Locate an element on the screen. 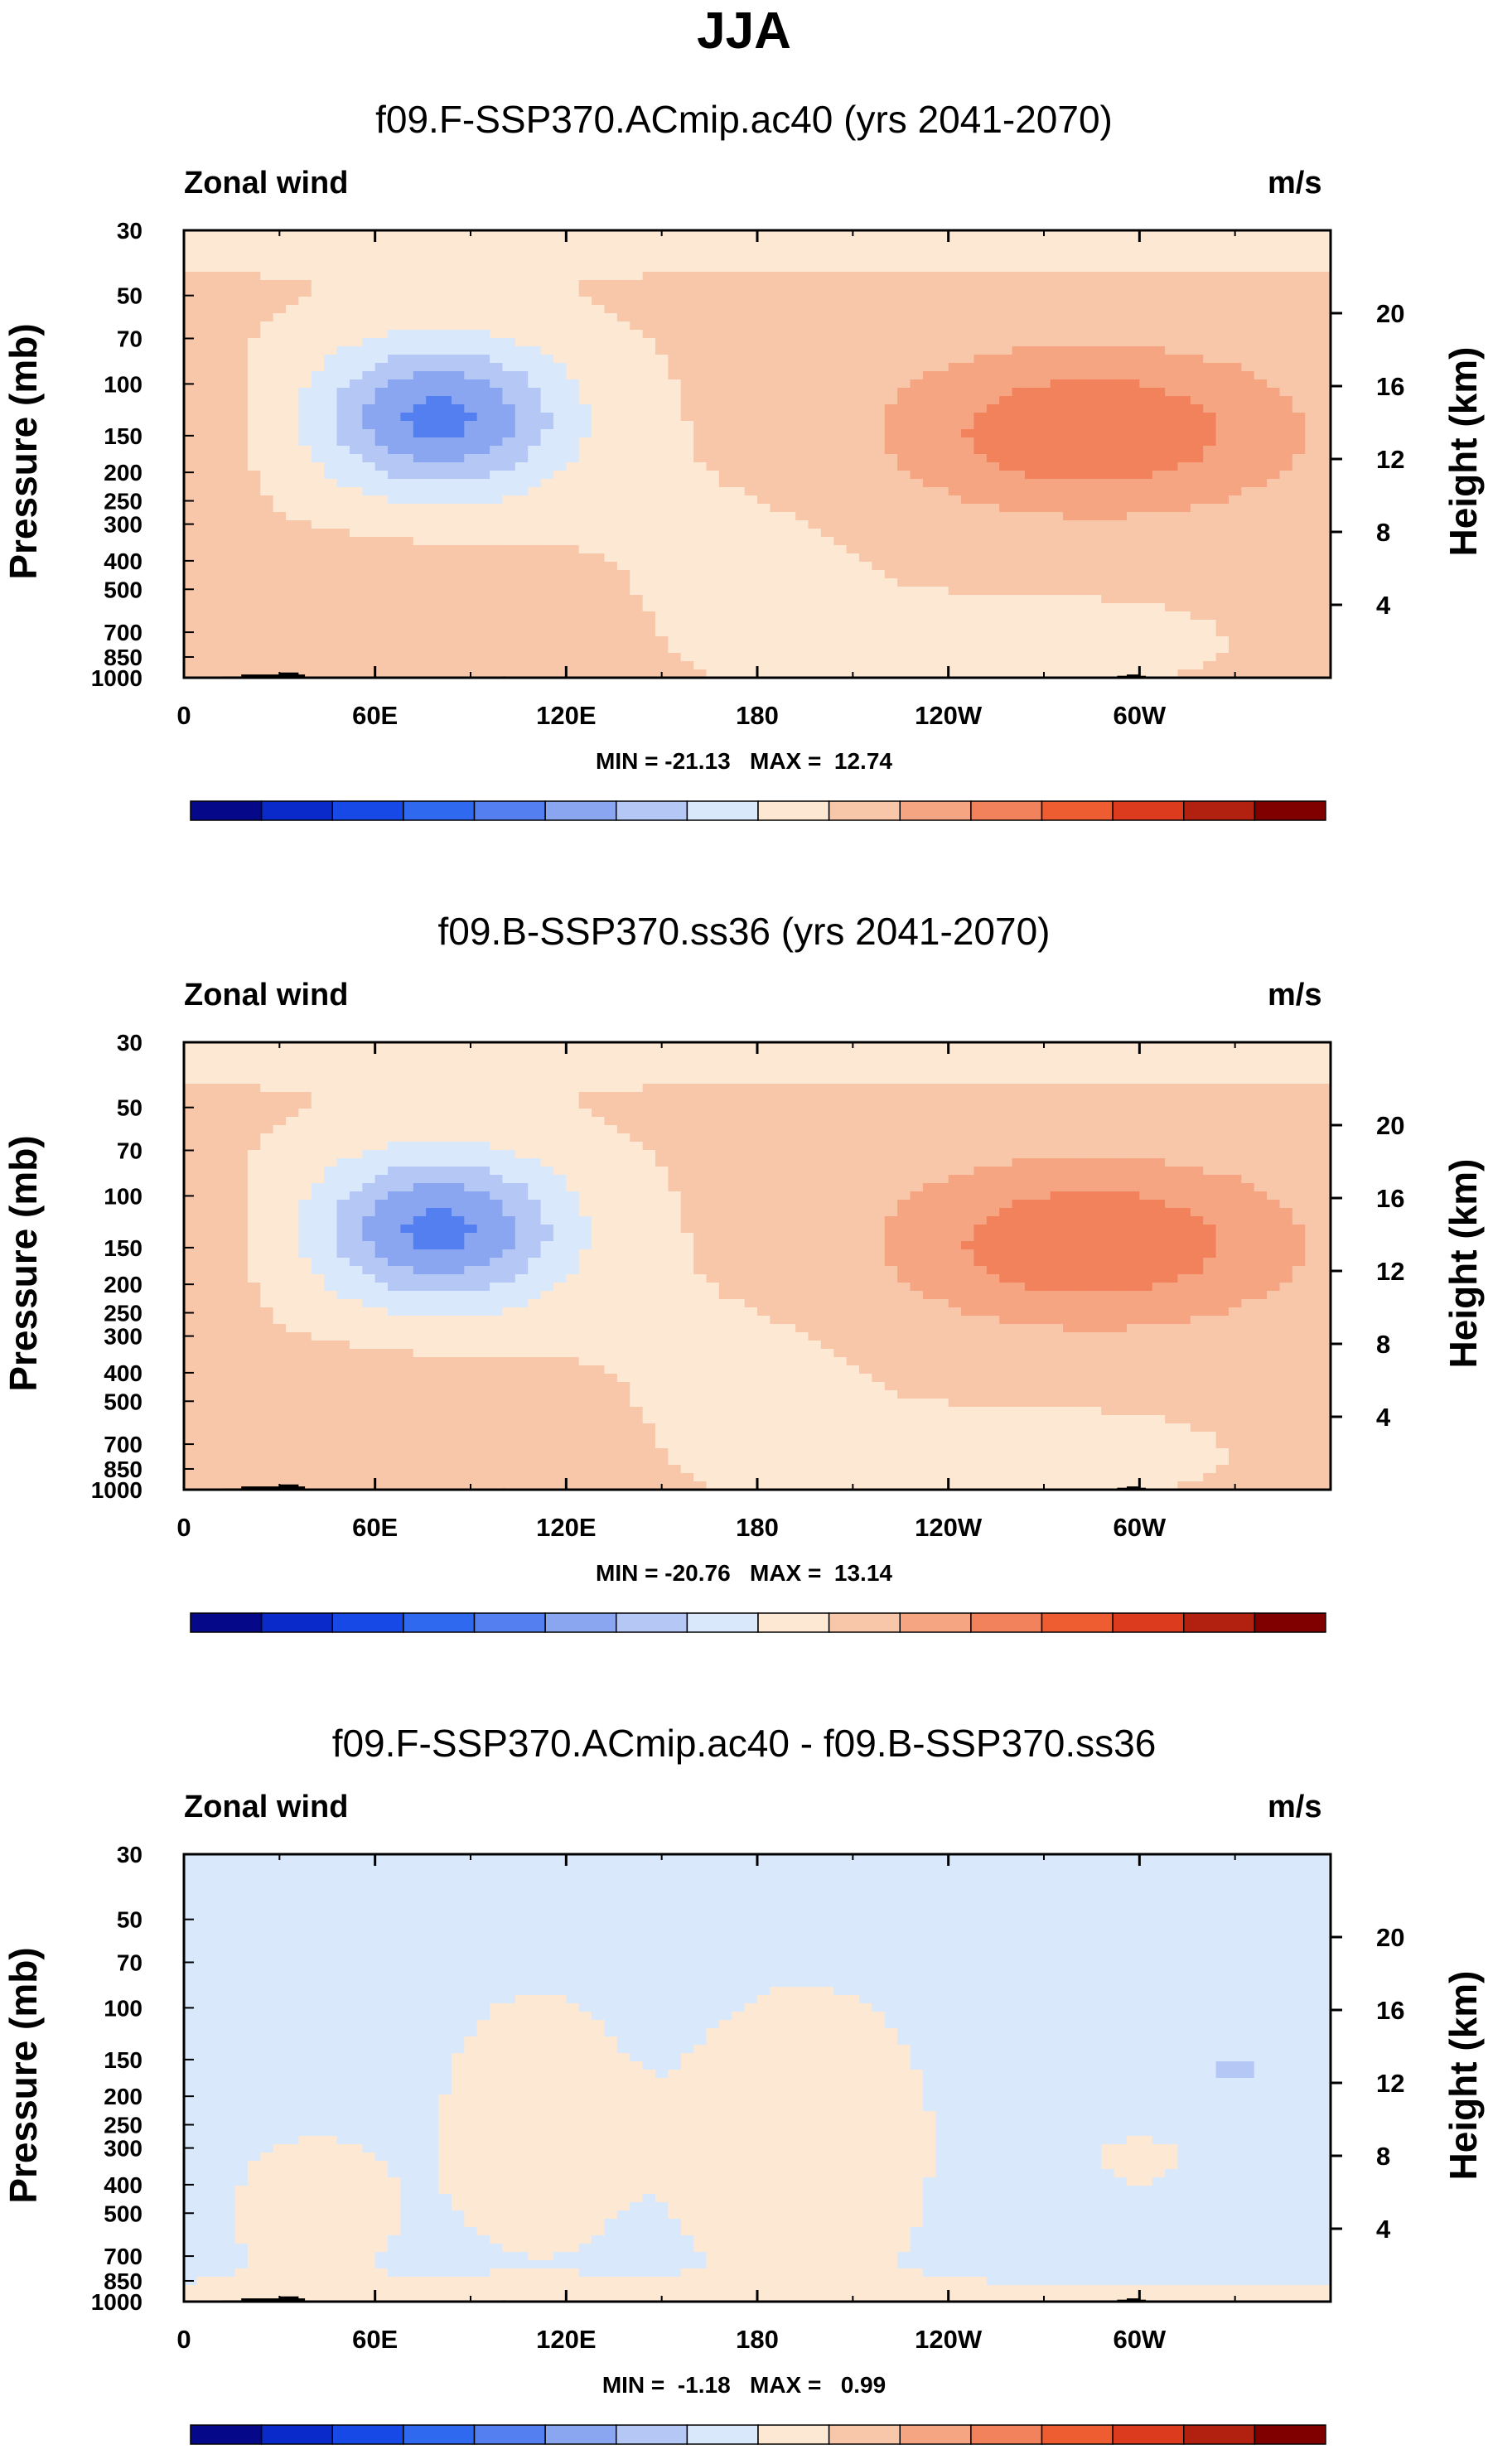  y-tick-label: 150 is located at coordinates (123, 436).